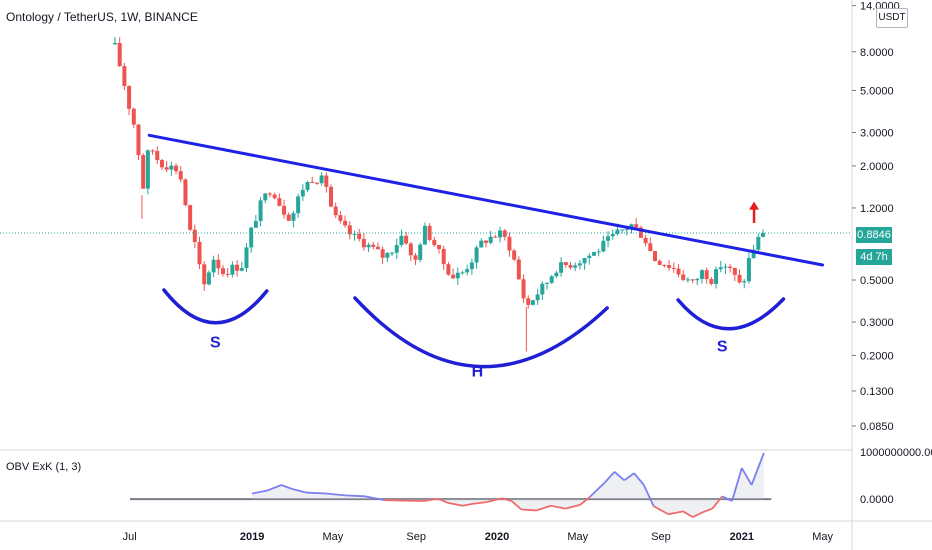 The image size is (932, 550). Describe the element at coordinates (252, 537) in the screenshot. I see `time-tick-label: 2019` at that location.